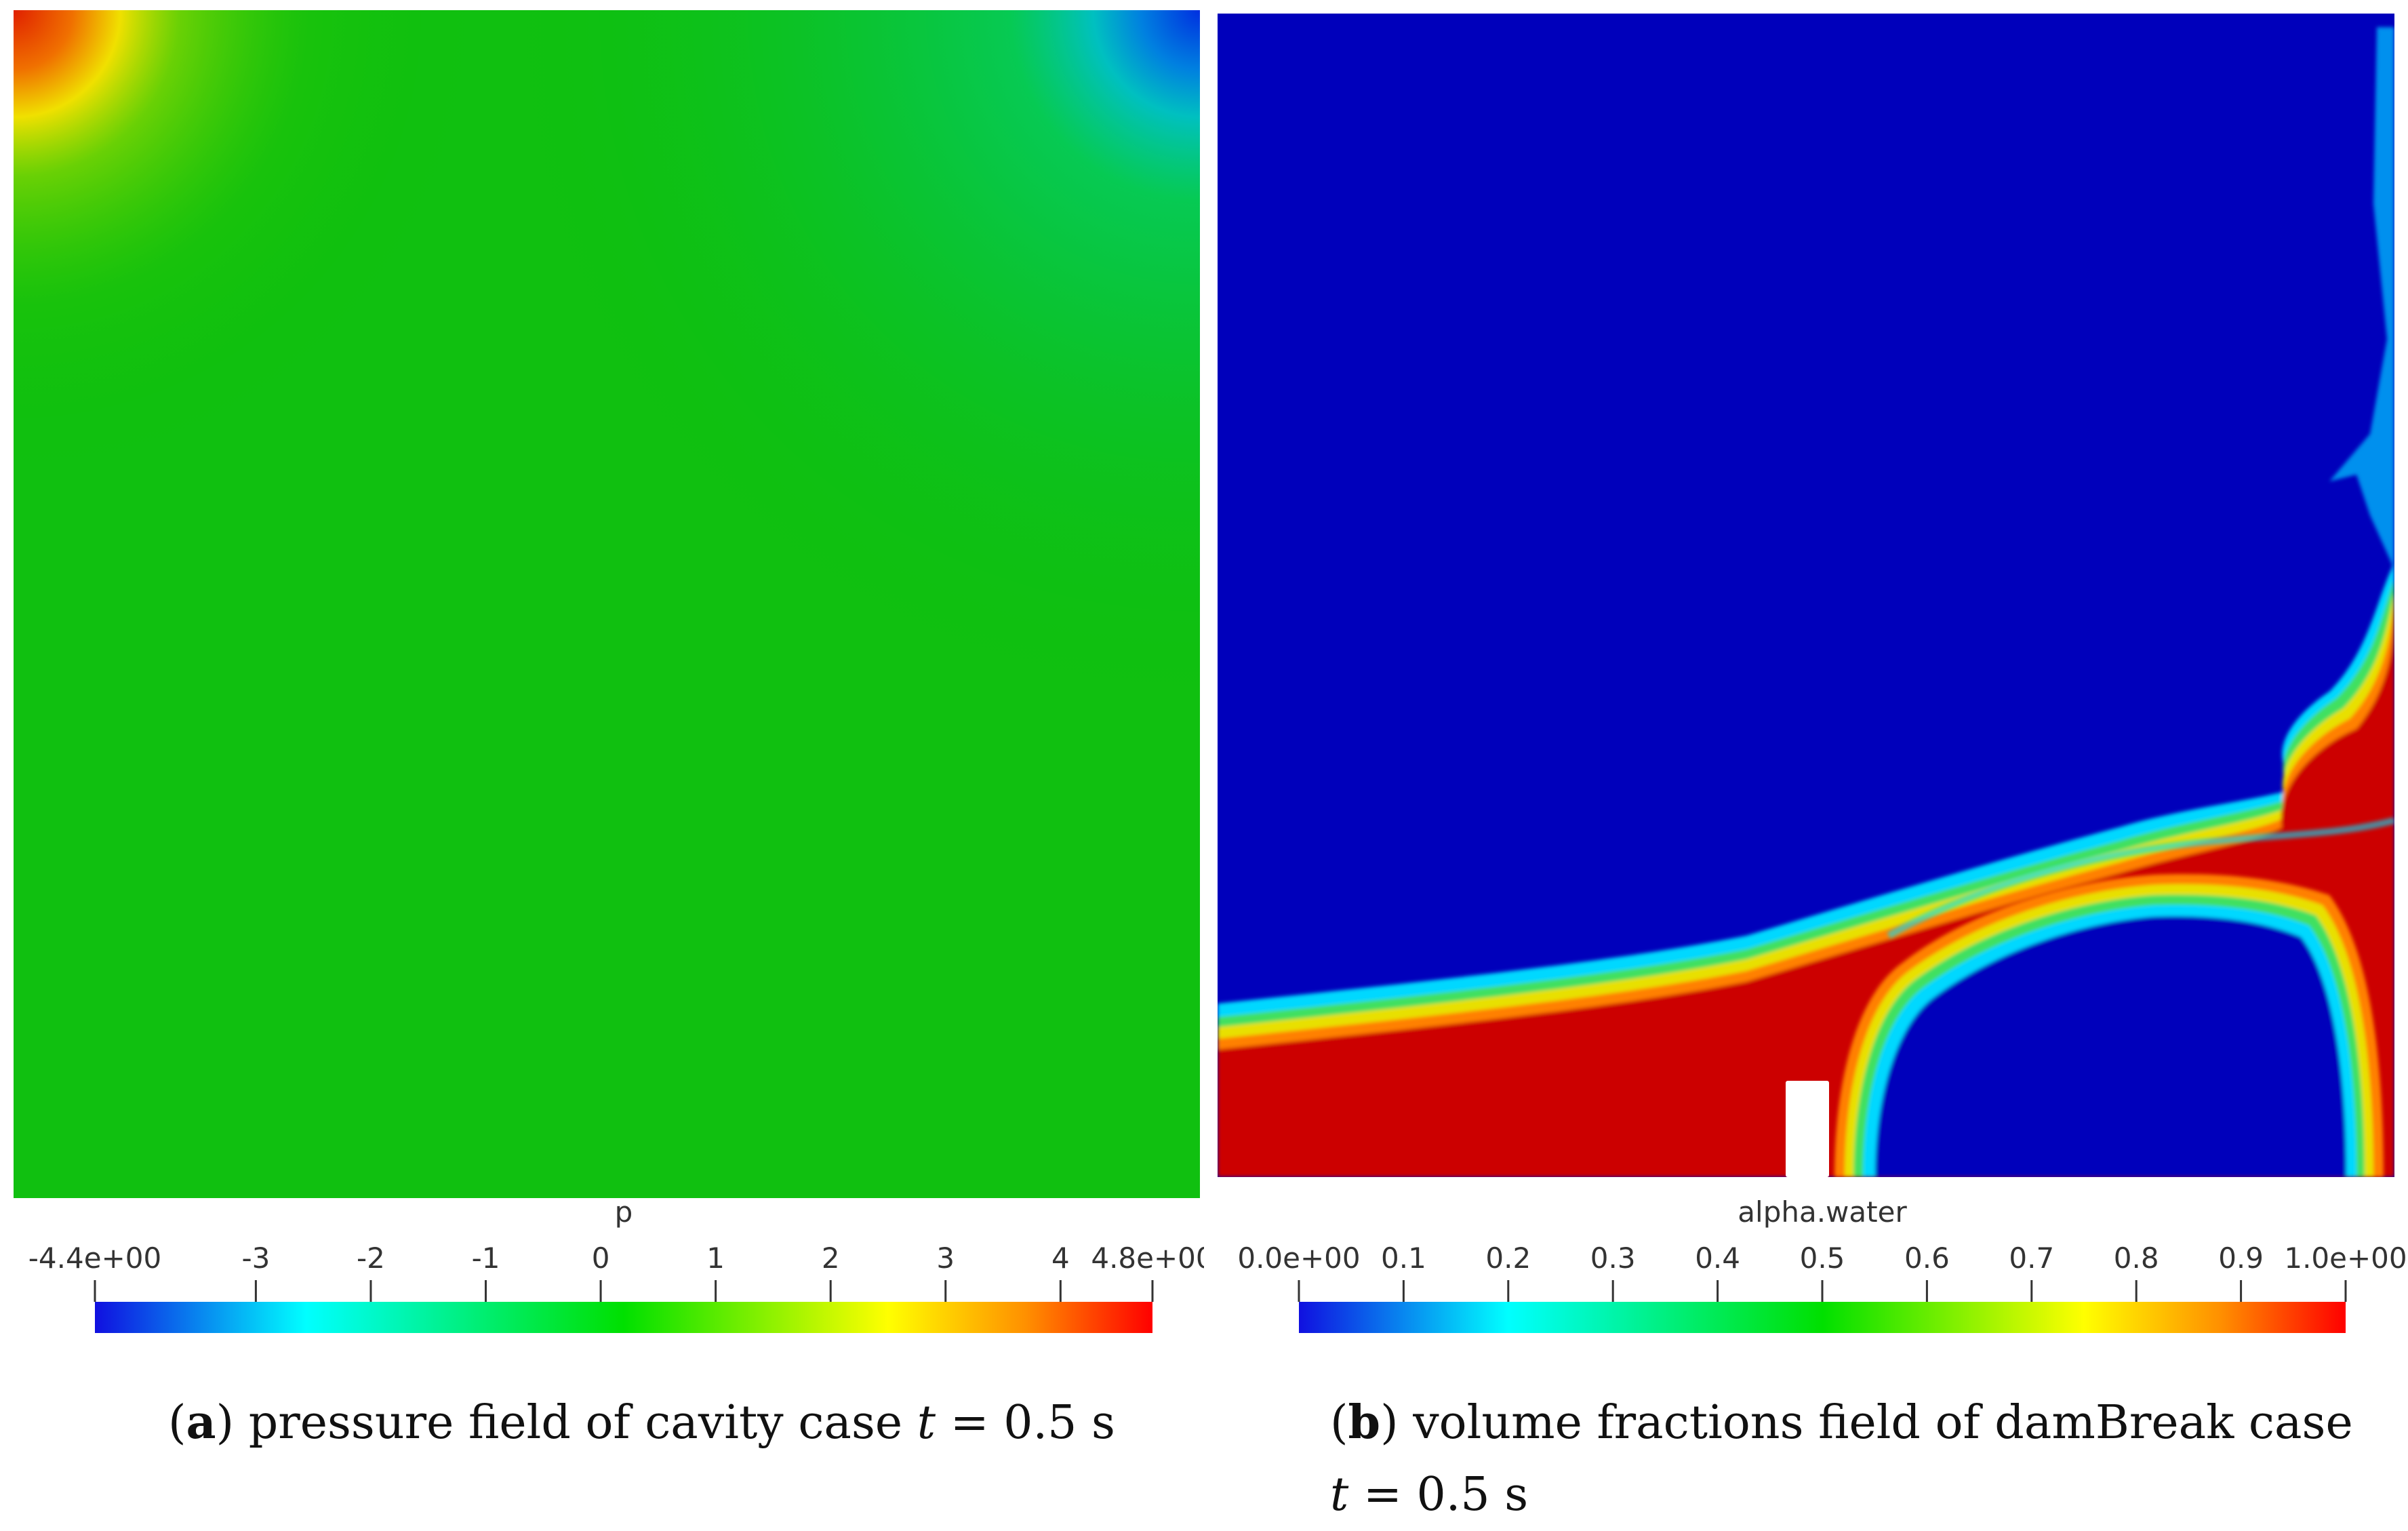 Image resolution: width=2408 pixels, height=1531 pixels. Describe the element at coordinates (2031, 1258) in the screenshot. I see `volume-fraction-colorbar-tick-label: 0.7` at that location.